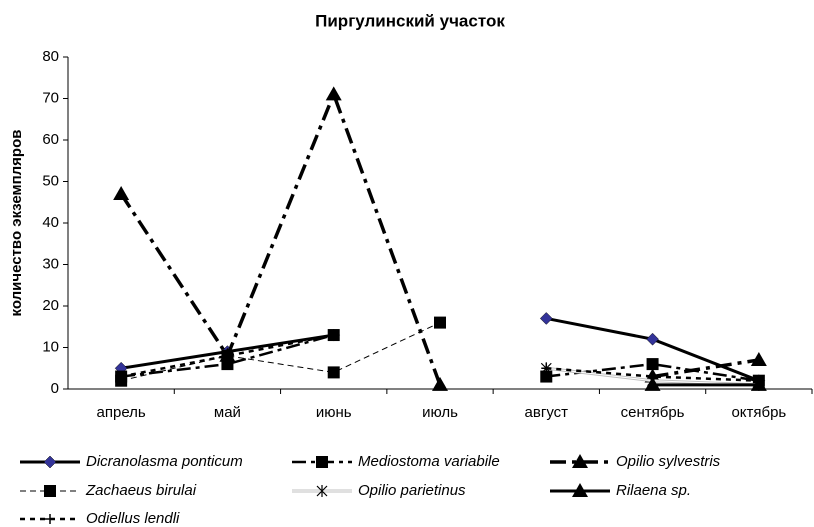 Image resolution: width=814 pixels, height=527 pixels. I want to click on legend-label: Dicranolasma ponticum, so click(164, 461).